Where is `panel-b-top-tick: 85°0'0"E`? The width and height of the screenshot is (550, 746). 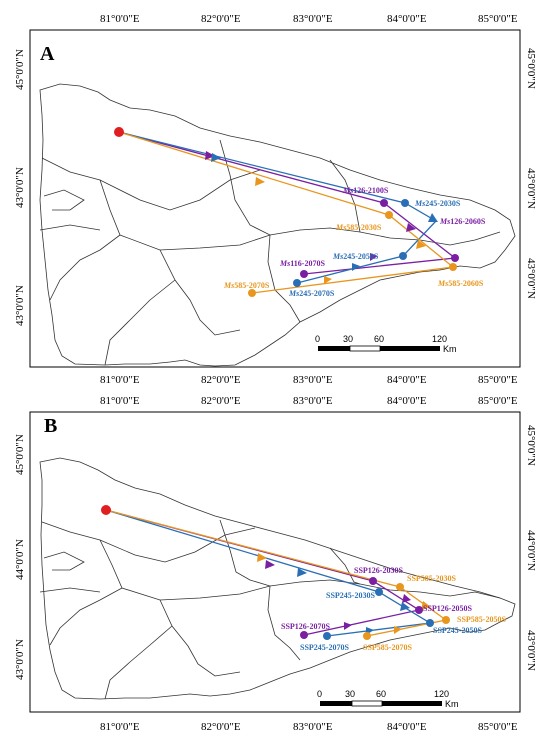
panel-b-top-tick: 85°0'0"E is located at coordinates (498, 401).